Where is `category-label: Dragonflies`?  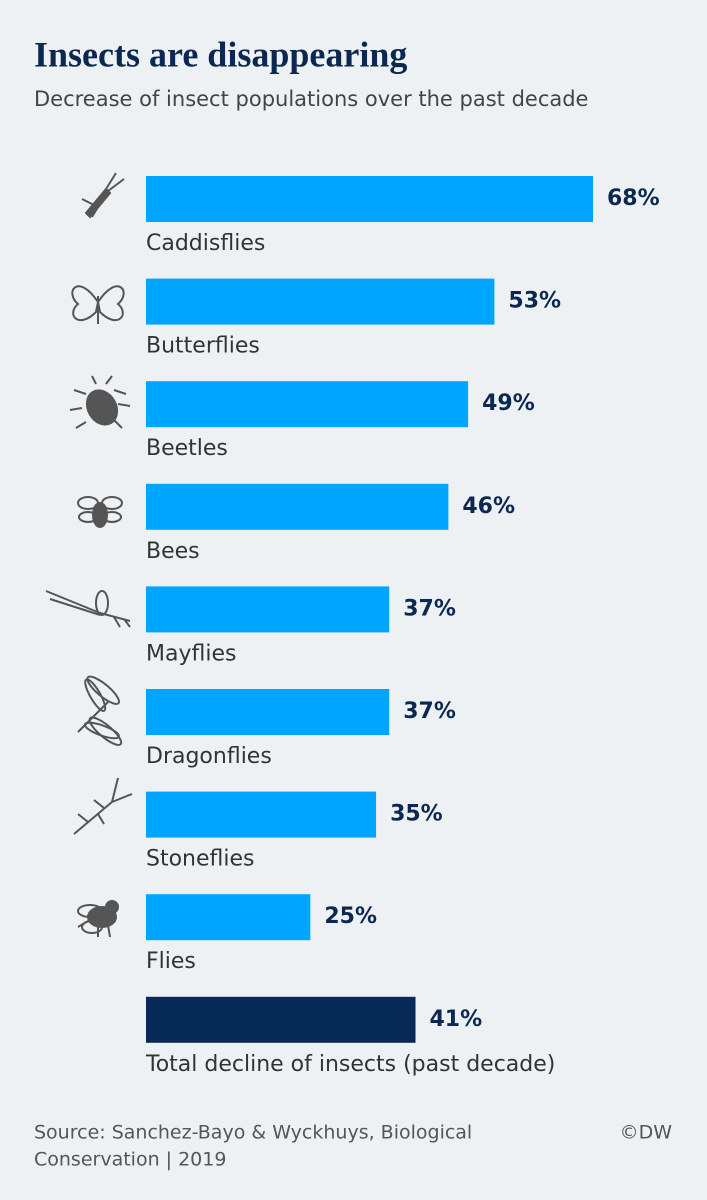
category-label: Dragonflies is located at coordinates (209, 756).